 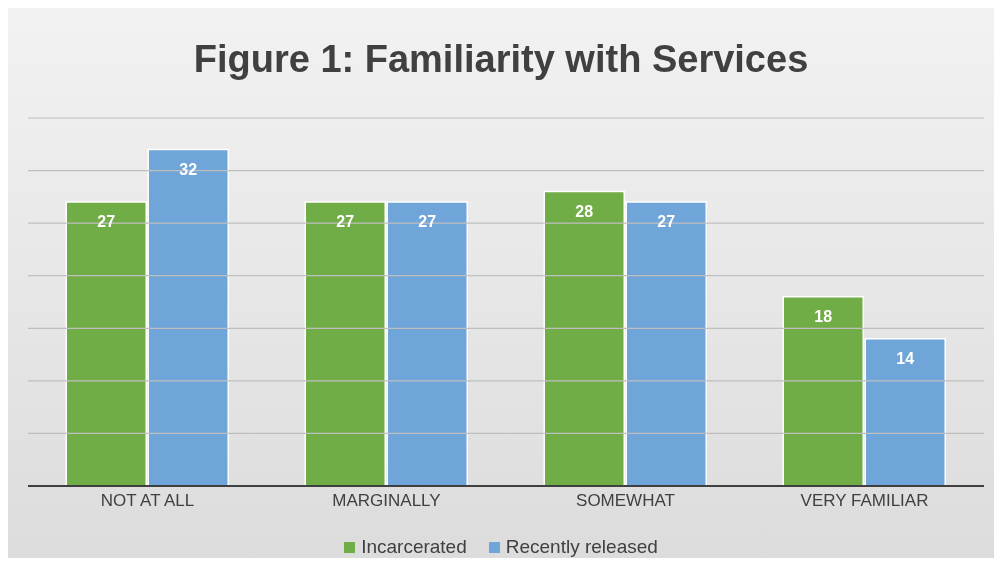 I want to click on x-tick-label: MARGINALLY, so click(x=386, y=501).